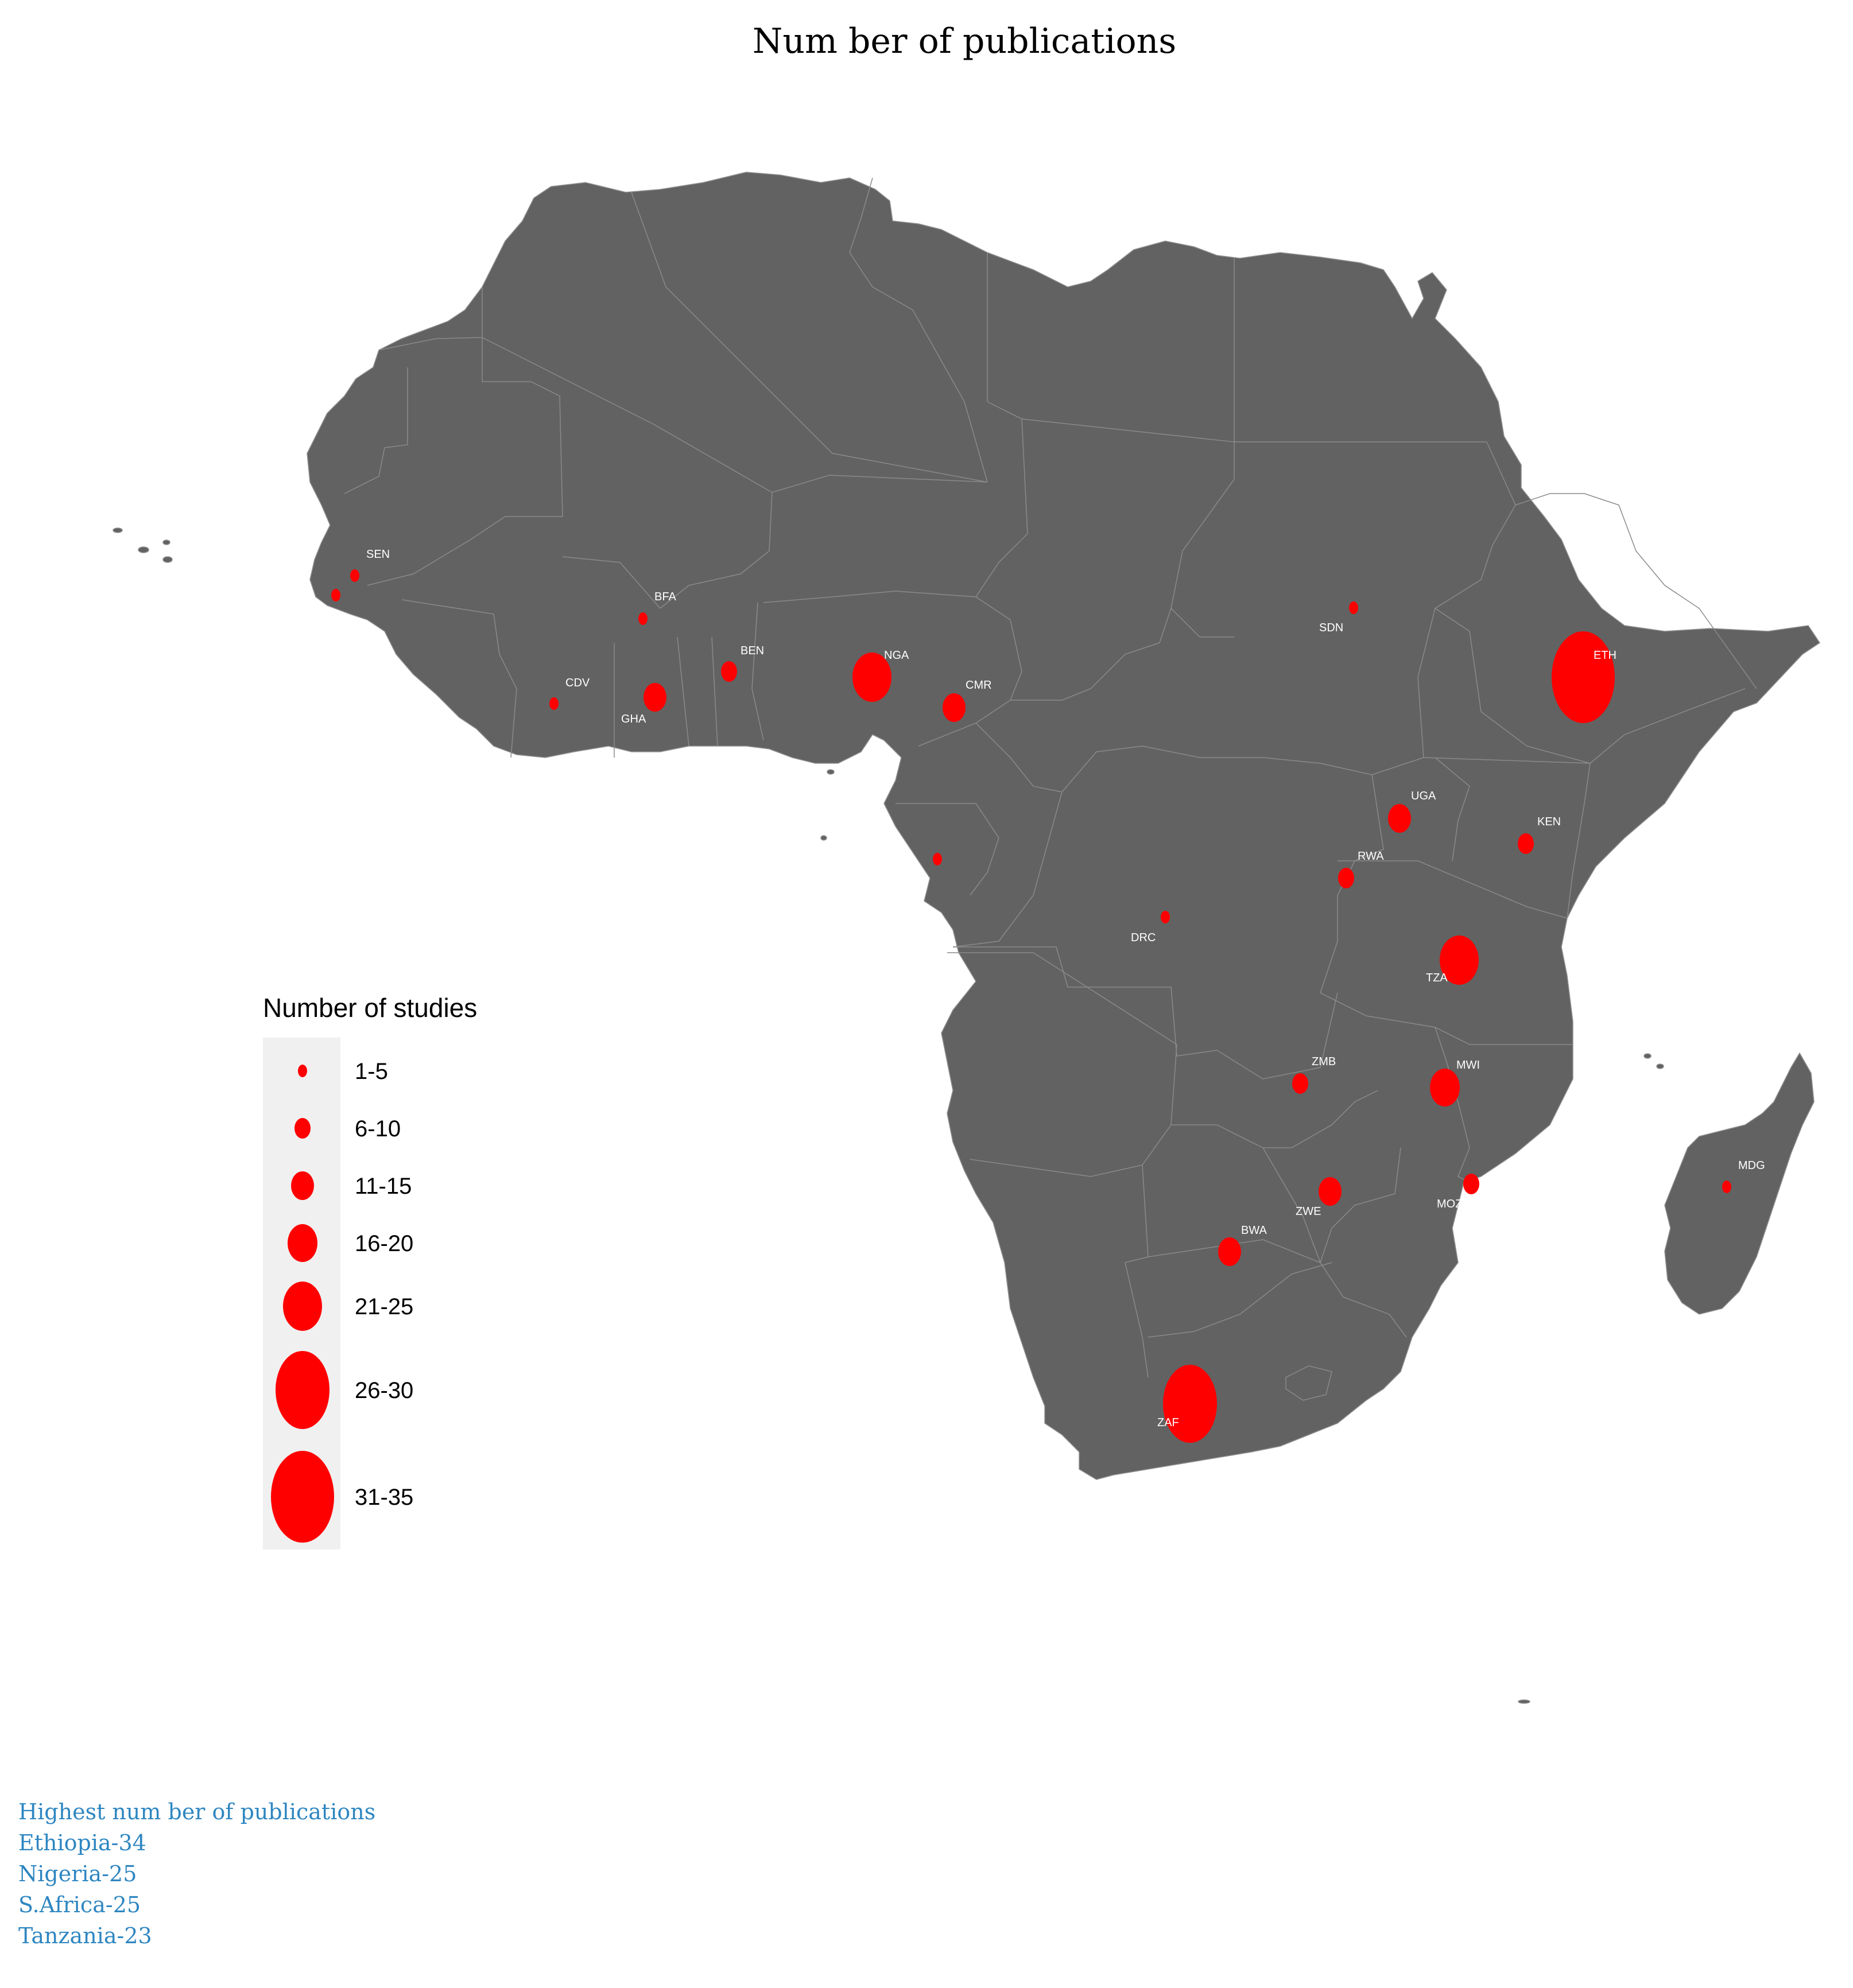 Image resolution: width=1853 pixels, height=1988 pixels. What do you see at coordinates (354, 575) in the screenshot?
I see `marker-sen` at bounding box center [354, 575].